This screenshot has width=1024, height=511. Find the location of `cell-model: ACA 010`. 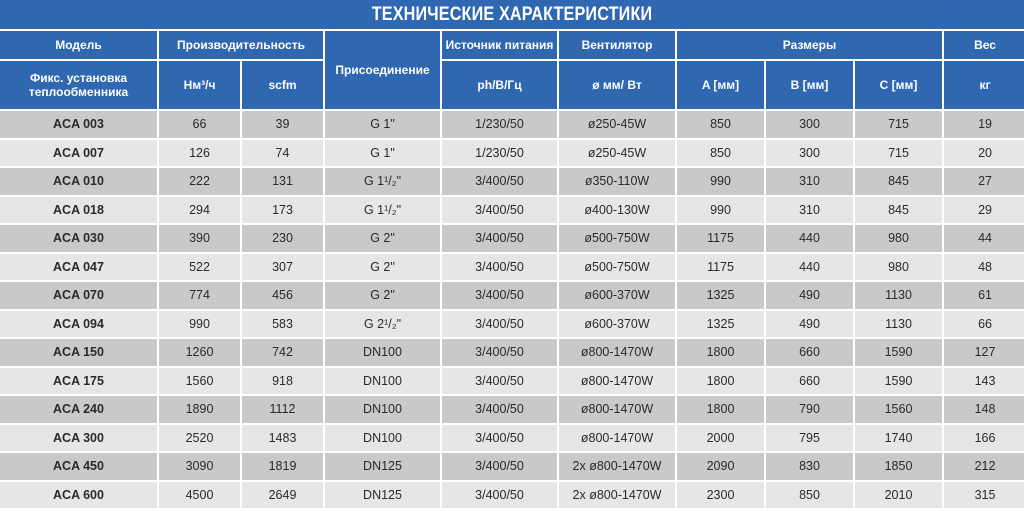

cell-model: ACA 010 is located at coordinates (78, 181).